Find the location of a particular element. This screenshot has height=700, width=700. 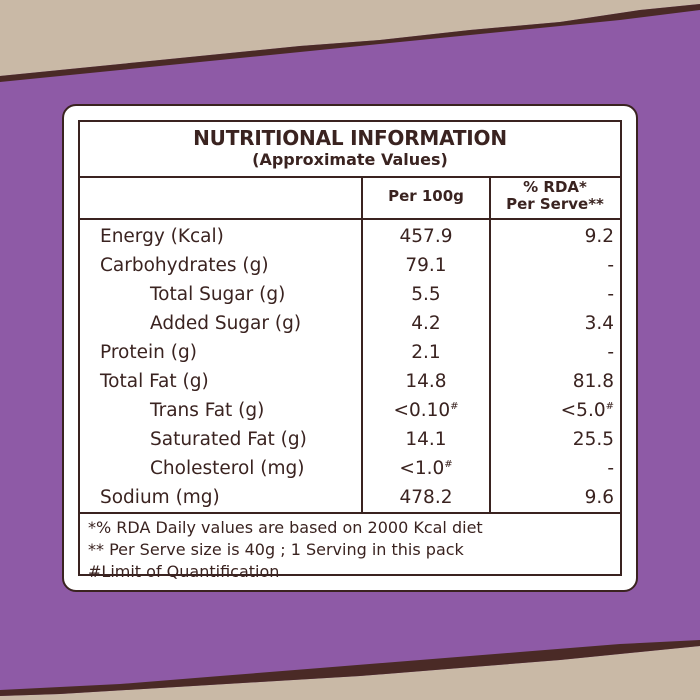

column-rda-line2: Per Serve** is located at coordinates (555, 204).